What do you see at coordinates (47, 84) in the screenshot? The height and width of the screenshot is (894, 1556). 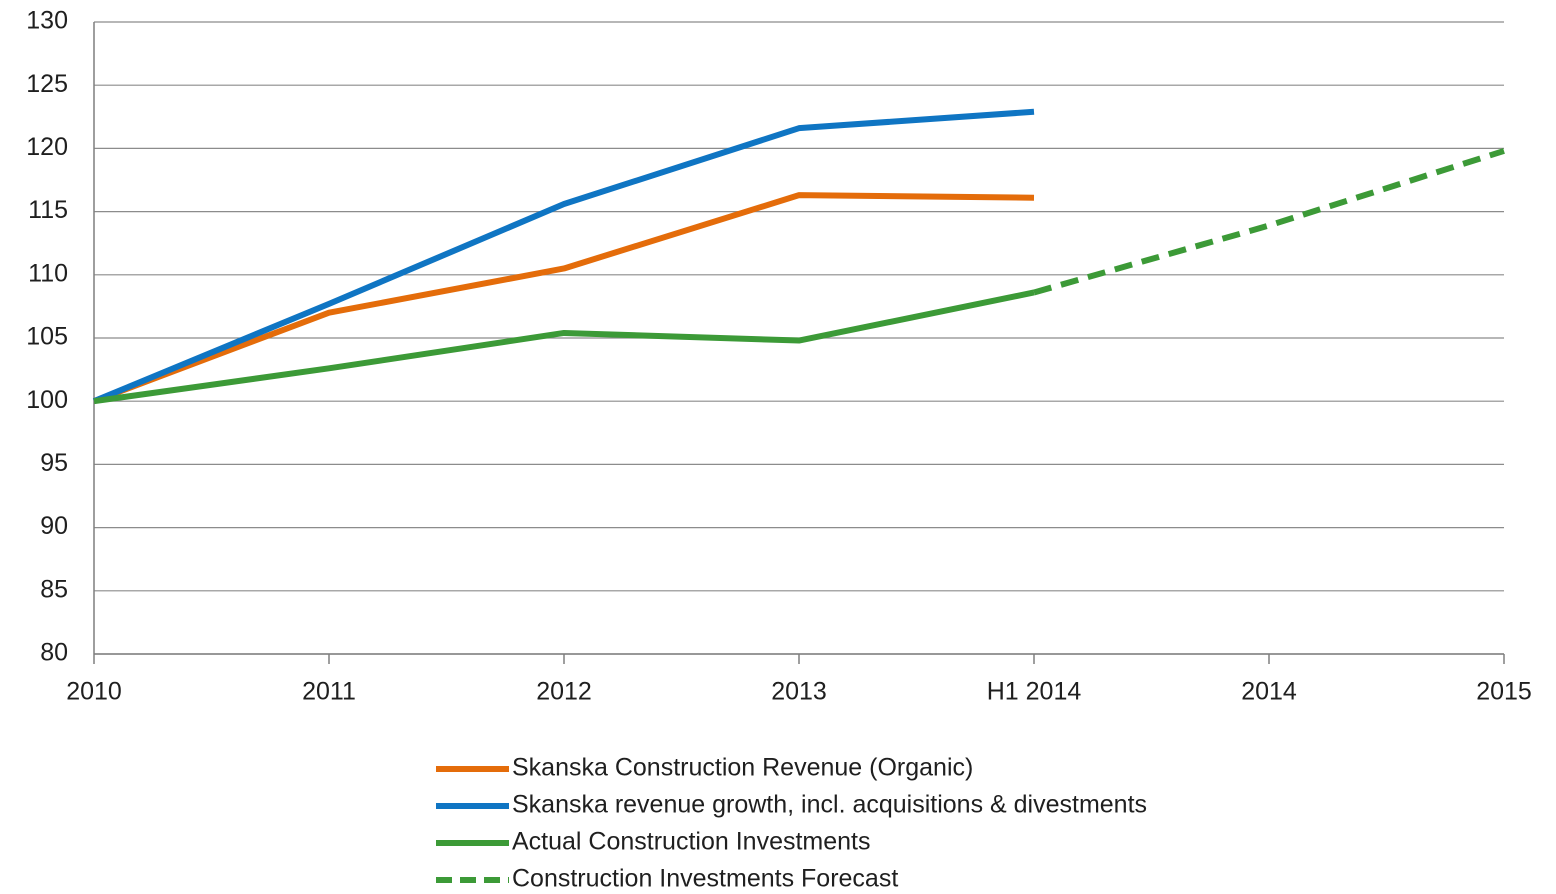 I see `y-tick-label: 125` at bounding box center [47, 84].